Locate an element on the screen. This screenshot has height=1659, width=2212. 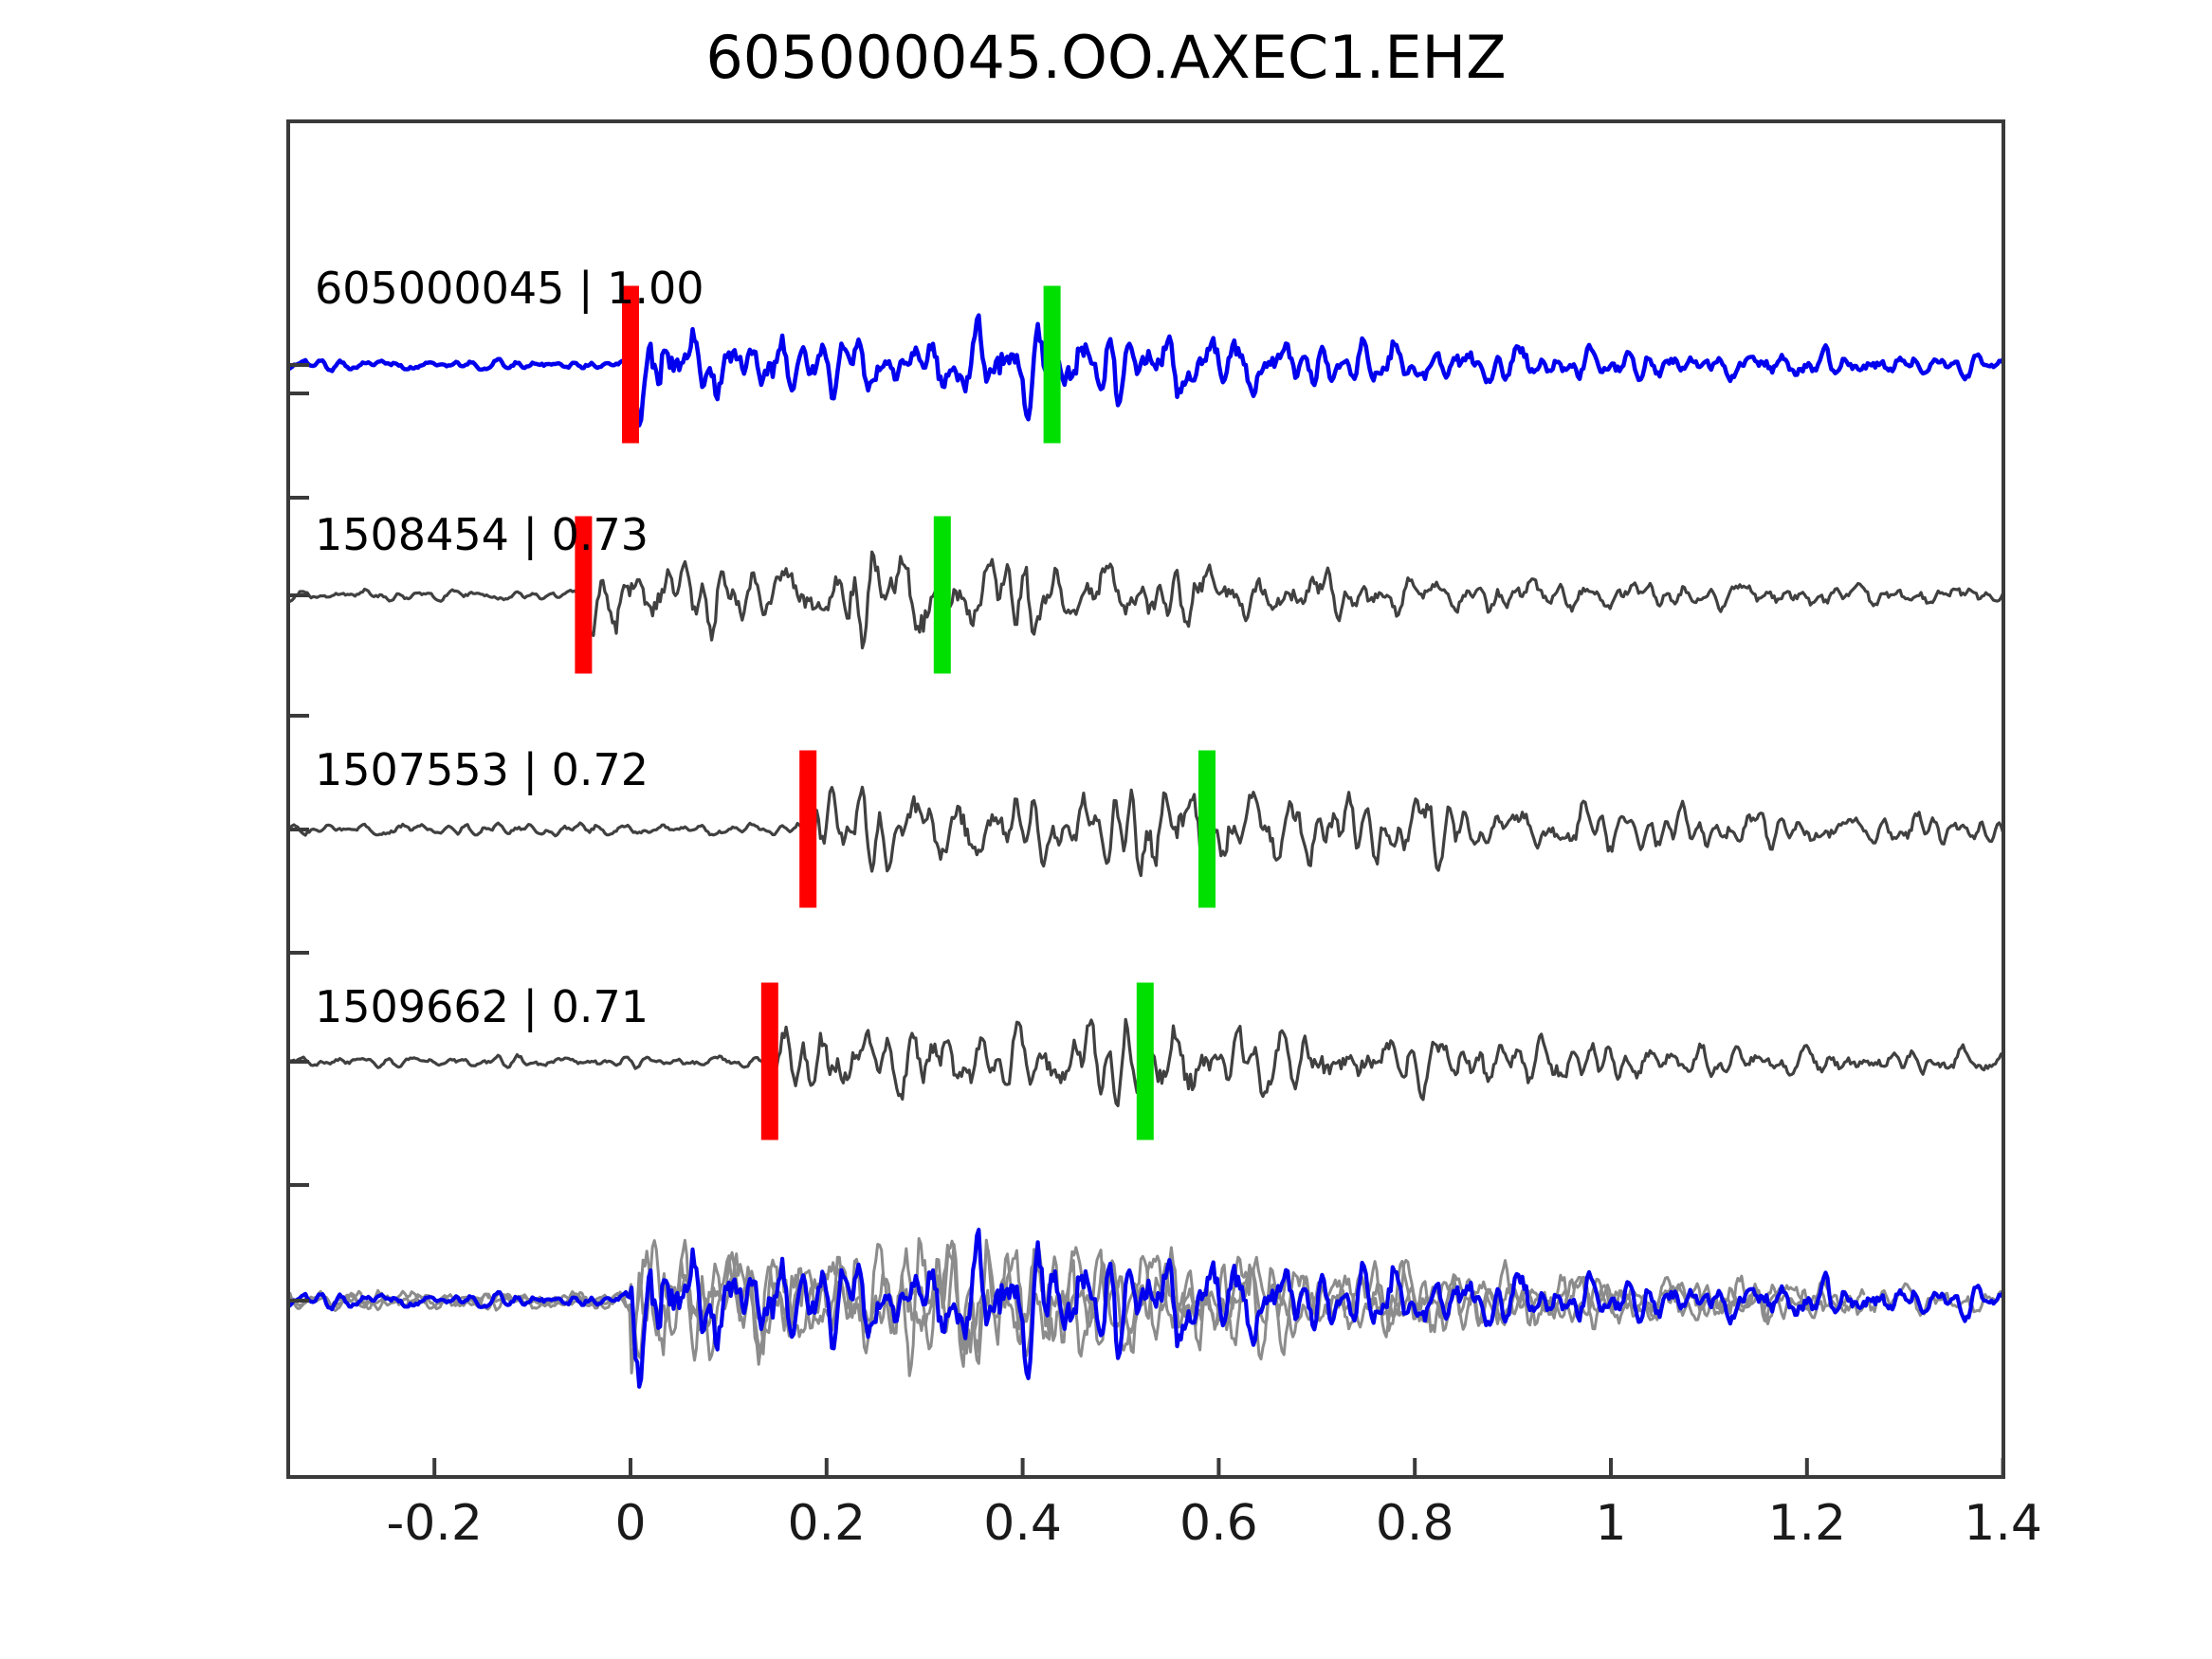
trace-label-1508454: 1508454 | 0.73 is located at coordinates (482, 535).